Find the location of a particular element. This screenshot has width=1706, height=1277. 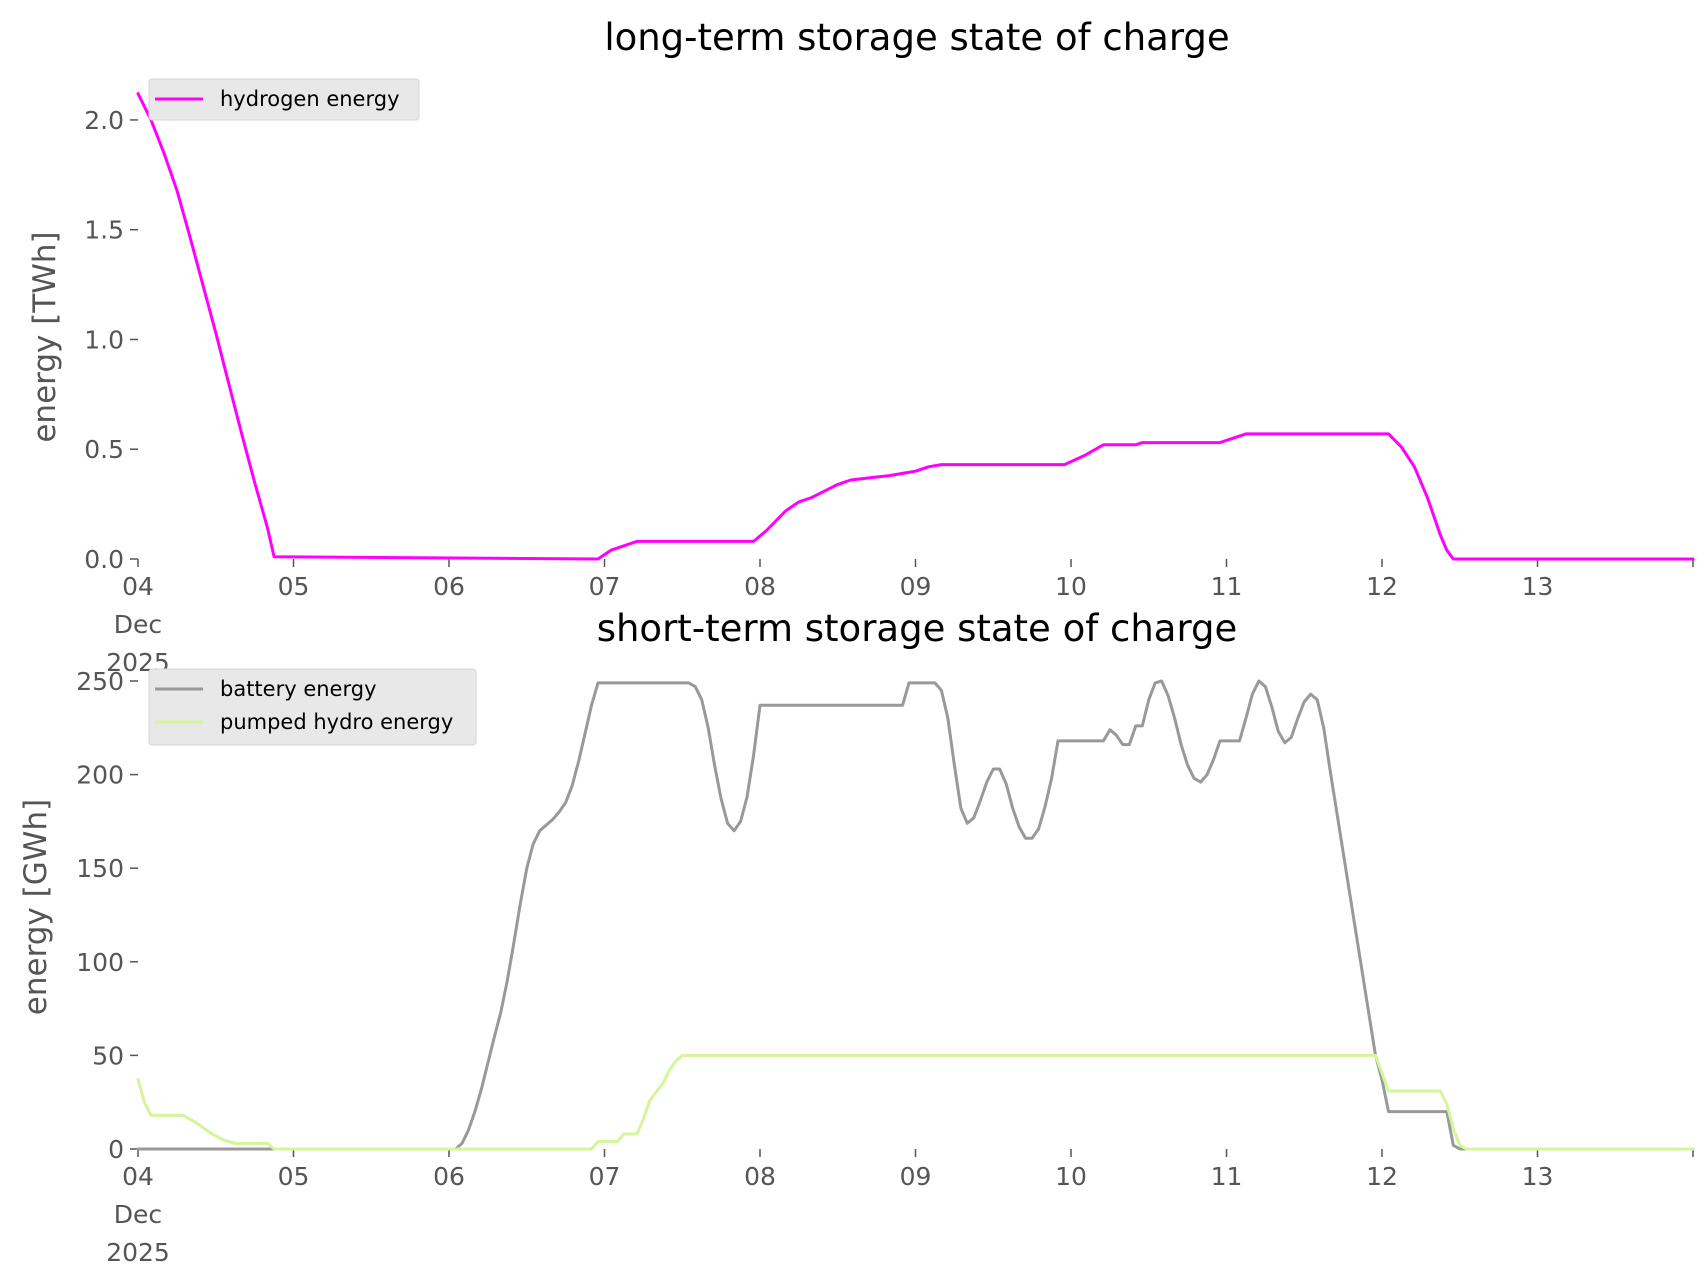

x-tick-label-short-term: 07 is located at coordinates (605, 1176).